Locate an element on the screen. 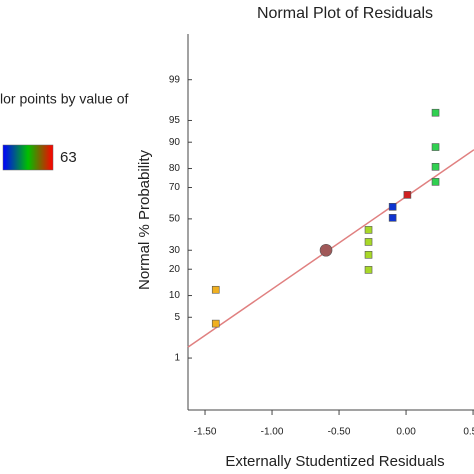 The height and width of the screenshot is (474, 474). x-axis-label: Externally Studentized Residuals is located at coordinates (334, 461).